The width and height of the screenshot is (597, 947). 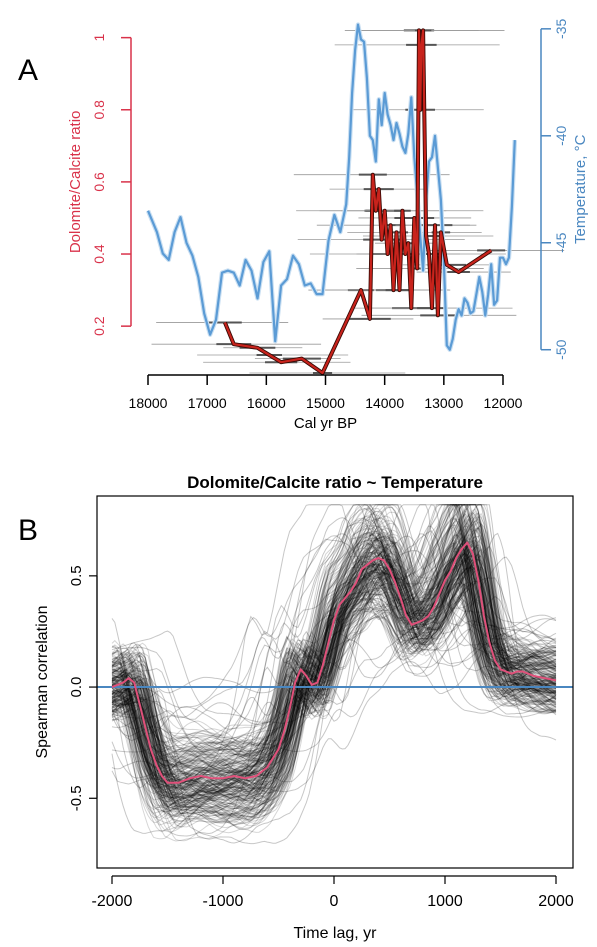 What do you see at coordinates (223, 901) in the screenshot?
I see `b-x-tick-label: -1000` at bounding box center [223, 901].